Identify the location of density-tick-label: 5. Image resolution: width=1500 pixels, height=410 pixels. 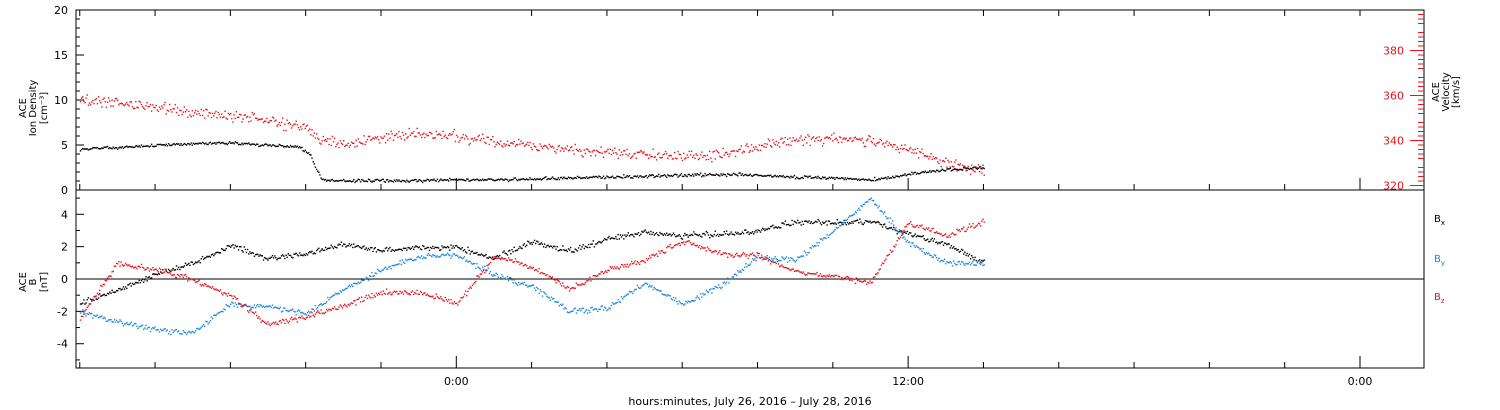
(64, 145).